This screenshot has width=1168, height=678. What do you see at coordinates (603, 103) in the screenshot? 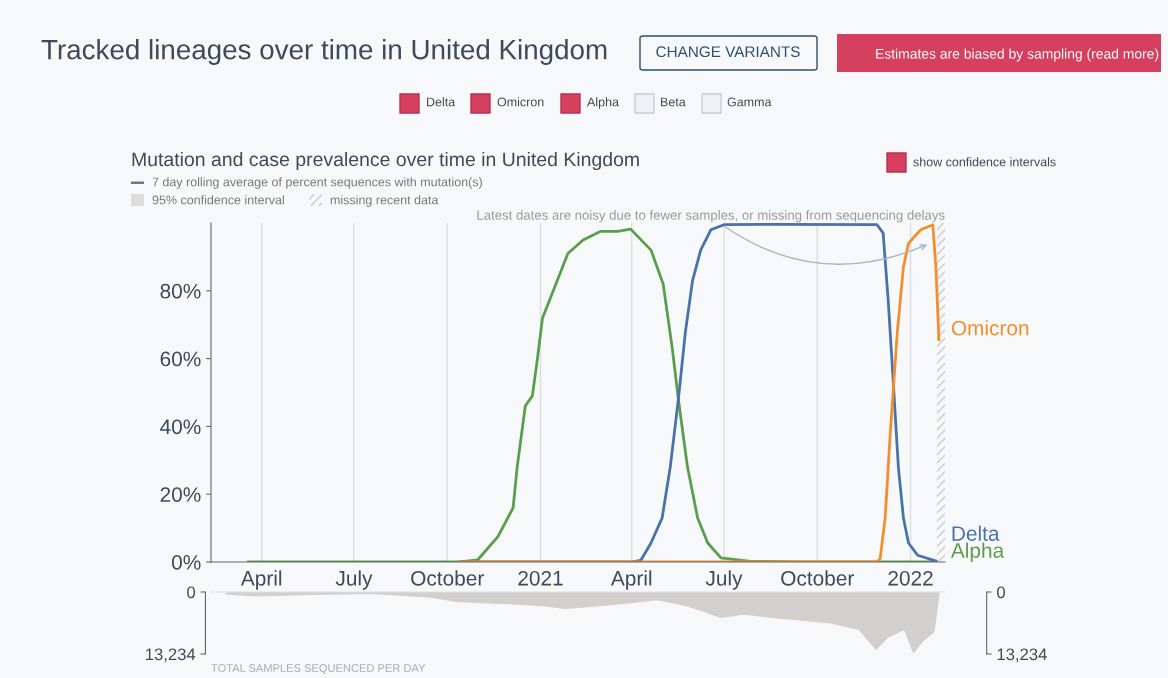
I see `text: Alpha` at bounding box center [603, 103].